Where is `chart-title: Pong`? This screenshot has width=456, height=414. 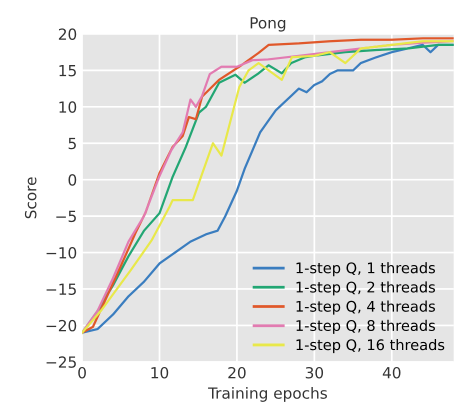
chart-title: Pong is located at coordinates (268, 24).